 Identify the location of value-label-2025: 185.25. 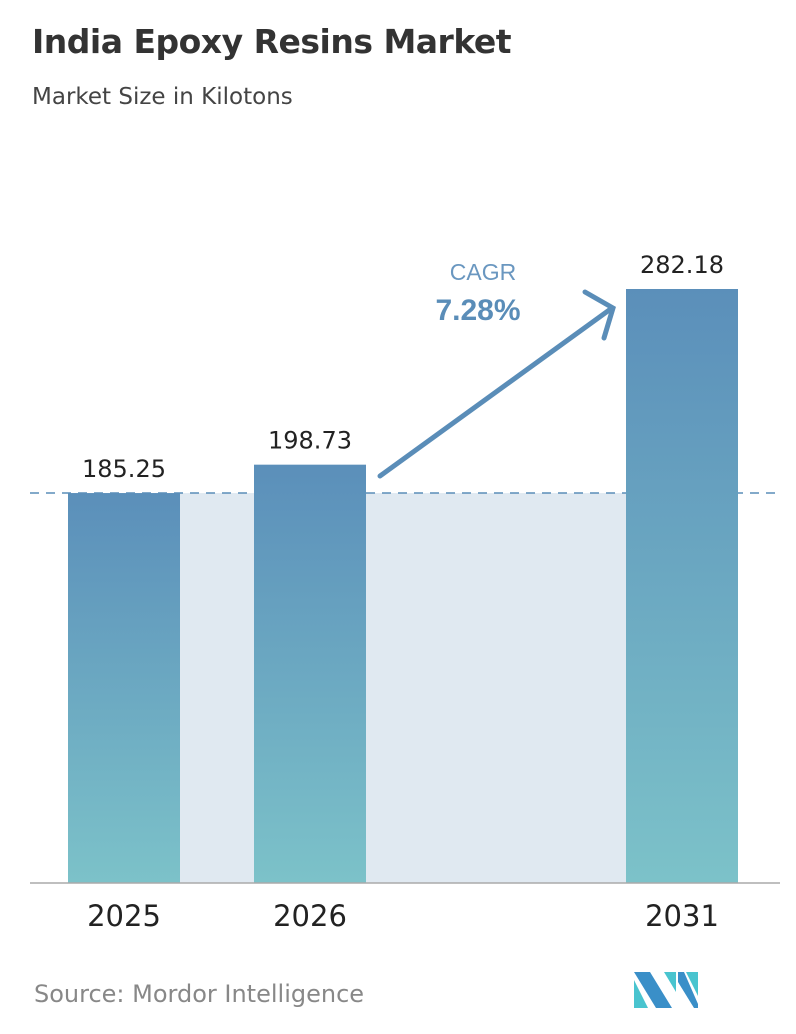
(124, 469).